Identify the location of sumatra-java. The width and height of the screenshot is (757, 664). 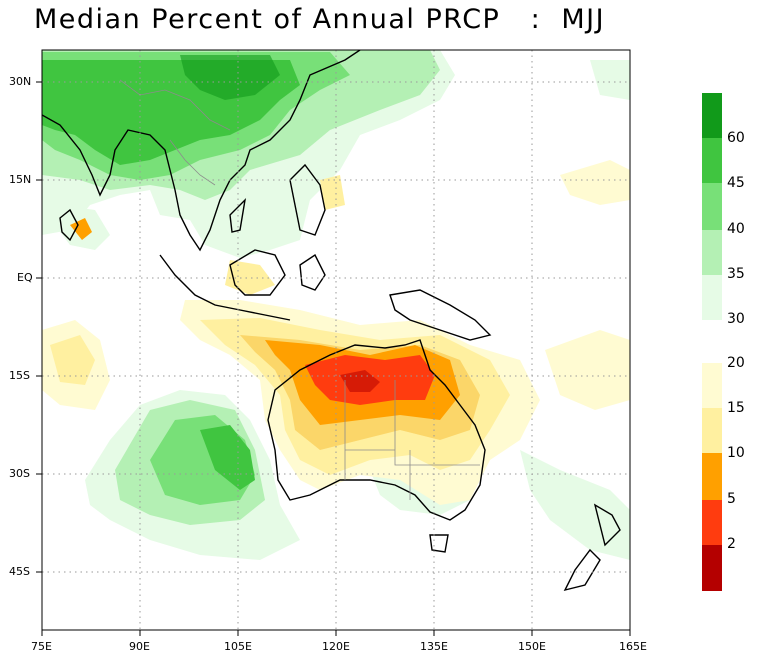
(225, 287).